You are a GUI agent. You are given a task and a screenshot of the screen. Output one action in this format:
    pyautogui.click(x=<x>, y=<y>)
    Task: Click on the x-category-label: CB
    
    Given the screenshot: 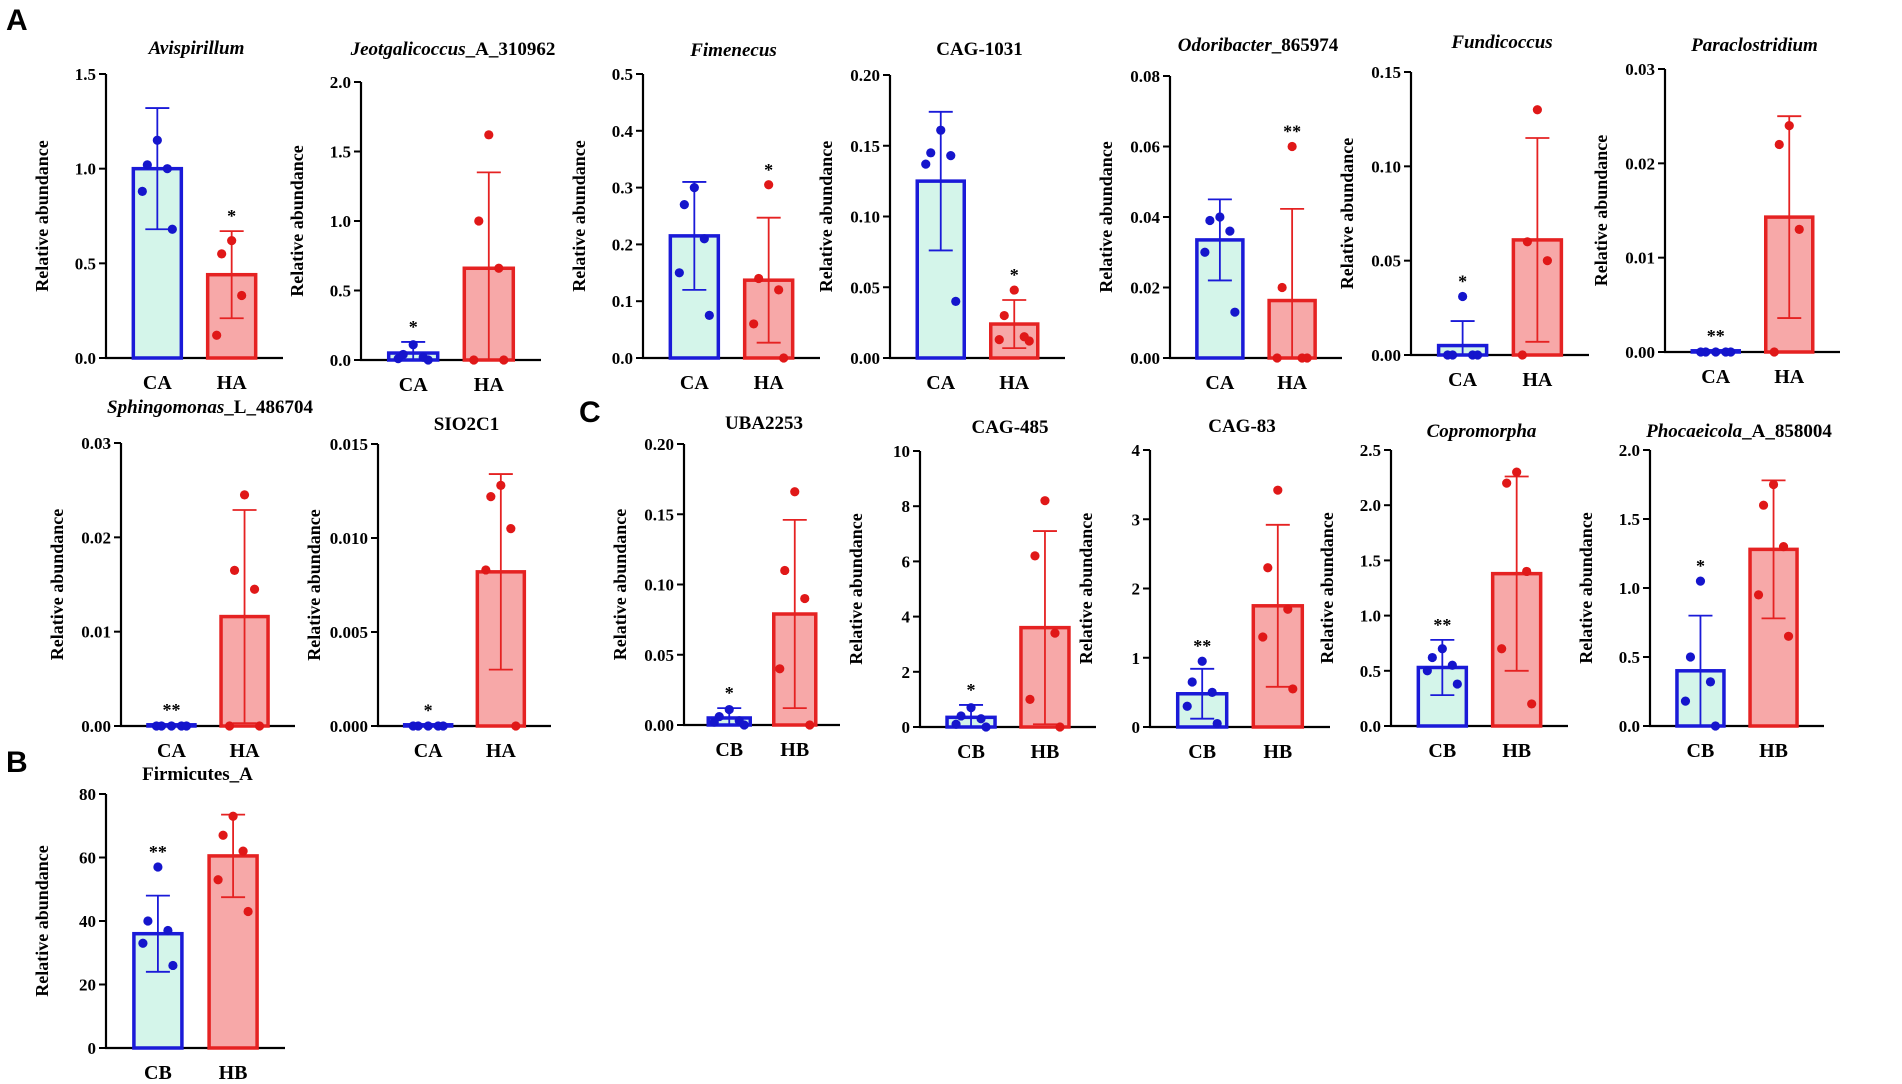 What is the action you would take?
    pyautogui.click(x=1202, y=752)
    